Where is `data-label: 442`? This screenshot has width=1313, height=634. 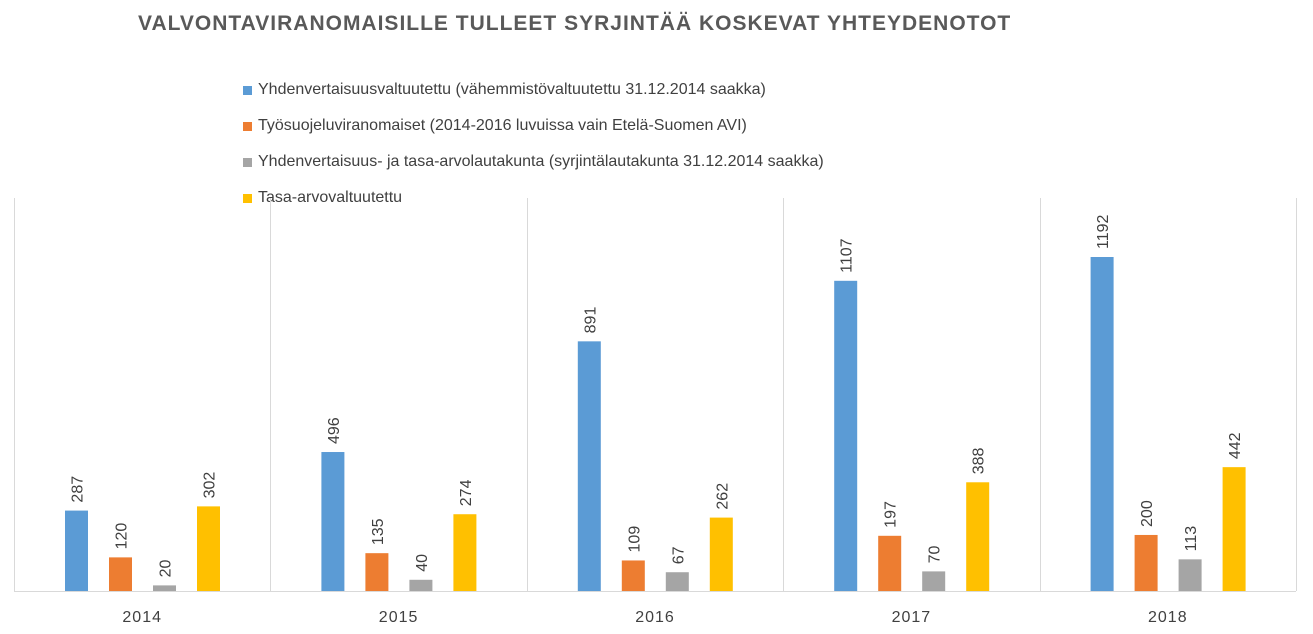 data-label: 442 is located at coordinates (1235, 445).